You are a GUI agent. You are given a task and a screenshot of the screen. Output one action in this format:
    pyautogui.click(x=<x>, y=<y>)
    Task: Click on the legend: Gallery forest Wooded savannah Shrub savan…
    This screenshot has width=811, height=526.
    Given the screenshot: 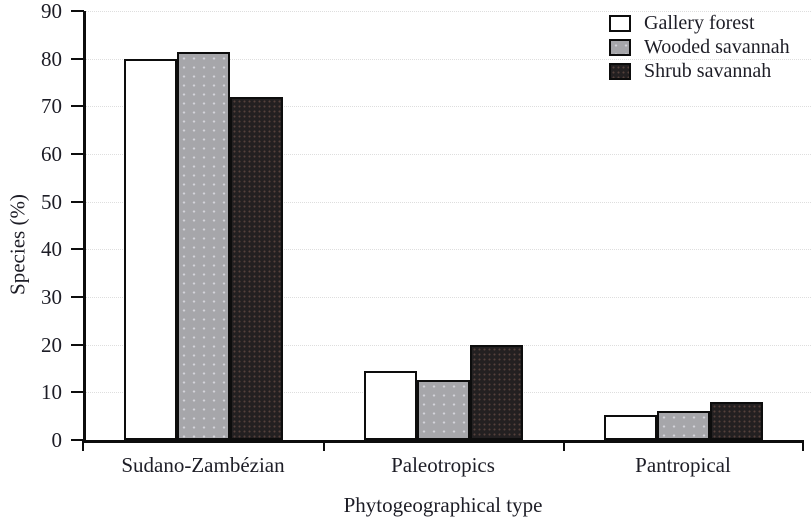 What is the action you would take?
    pyautogui.click(x=699, y=47)
    